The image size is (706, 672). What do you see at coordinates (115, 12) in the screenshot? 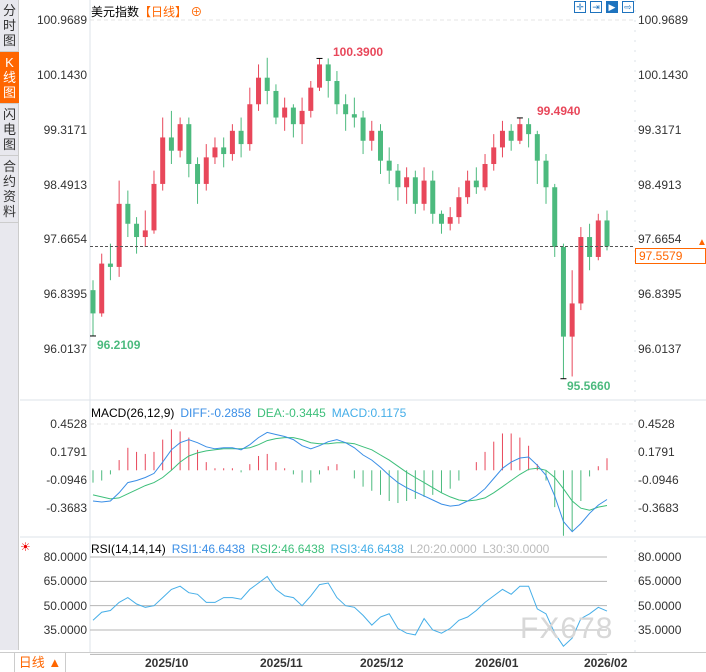
I see `instrument-name: 美元指数` at bounding box center [115, 12].